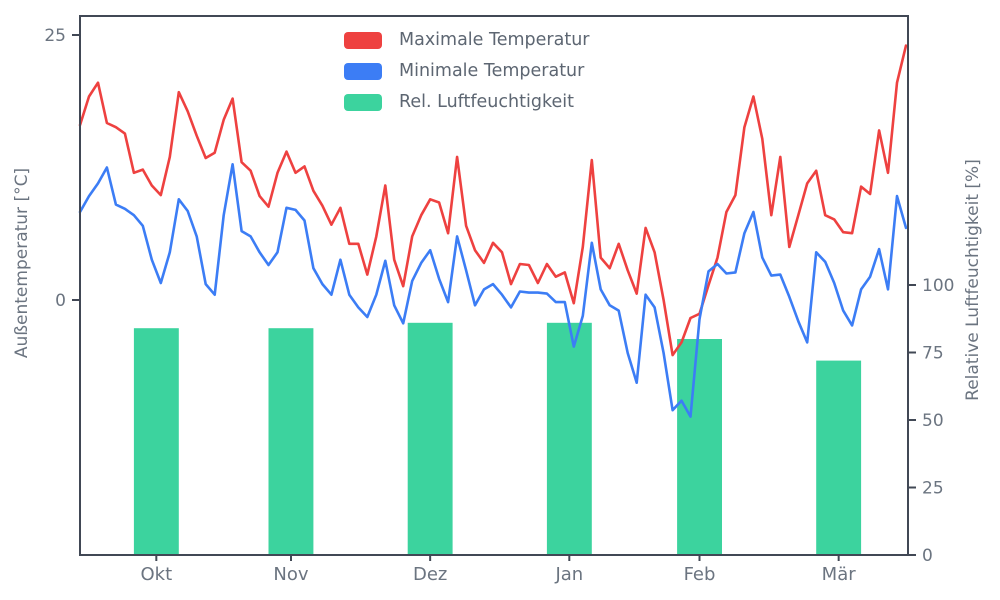  What do you see at coordinates (700, 574) in the screenshot?
I see `x-tick-label-Feb: Feb` at bounding box center [700, 574].